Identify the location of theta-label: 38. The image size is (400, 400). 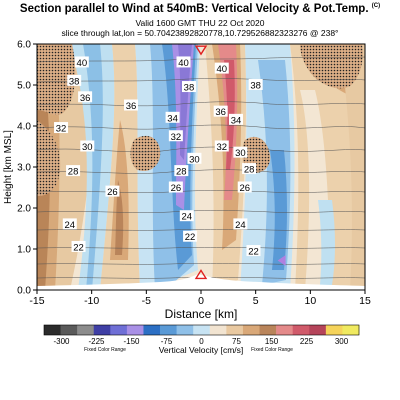
(255, 85).